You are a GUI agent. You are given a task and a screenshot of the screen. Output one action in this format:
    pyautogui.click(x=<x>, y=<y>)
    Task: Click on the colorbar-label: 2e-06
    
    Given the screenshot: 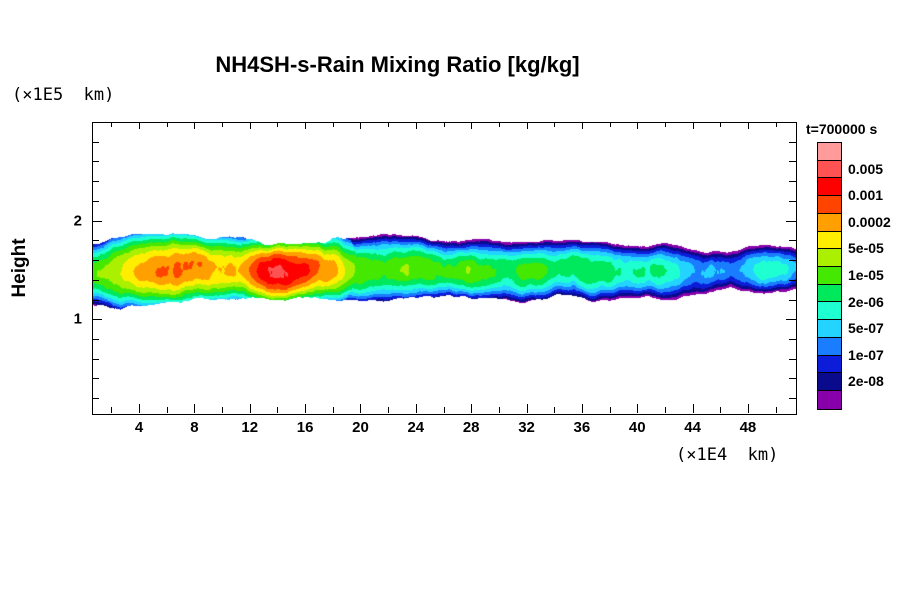 What is the action you would take?
    pyautogui.click(x=866, y=301)
    